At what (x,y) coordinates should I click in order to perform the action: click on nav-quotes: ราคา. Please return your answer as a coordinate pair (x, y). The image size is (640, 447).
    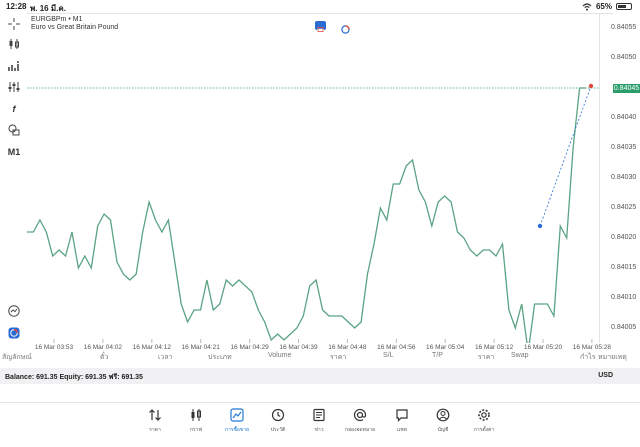
    Looking at the image, I should click on (155, 421).